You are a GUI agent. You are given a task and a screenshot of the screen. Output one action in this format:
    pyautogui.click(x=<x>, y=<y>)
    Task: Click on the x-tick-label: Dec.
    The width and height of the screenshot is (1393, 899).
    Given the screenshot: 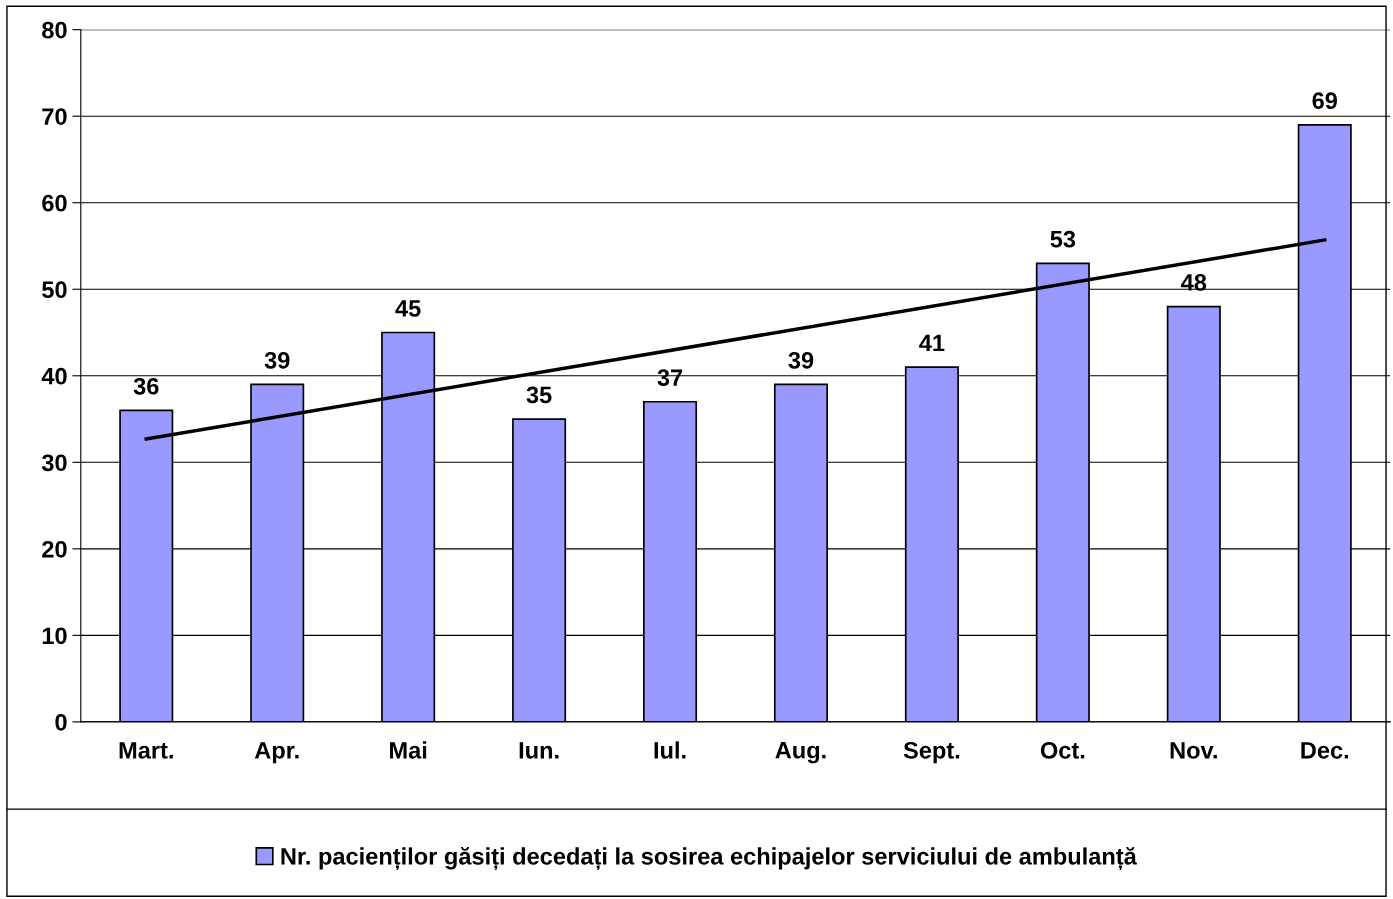 What is the action you would take?
    pyautogui.click(x=1325, y=750)
    